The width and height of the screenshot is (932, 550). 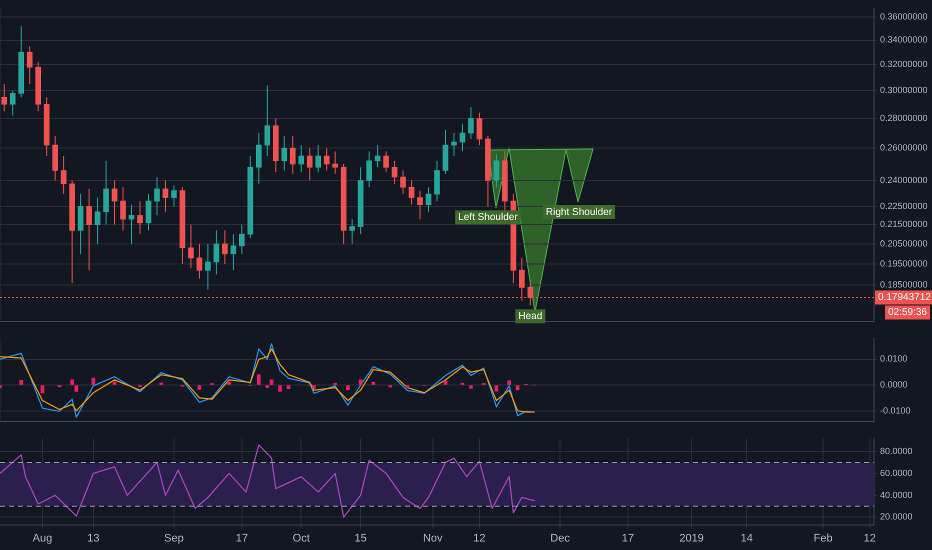 What do you see at coordinates (42, 538) in the screenshot?
I see `x-tick-label: Aug` at bounding box center [42, 538].